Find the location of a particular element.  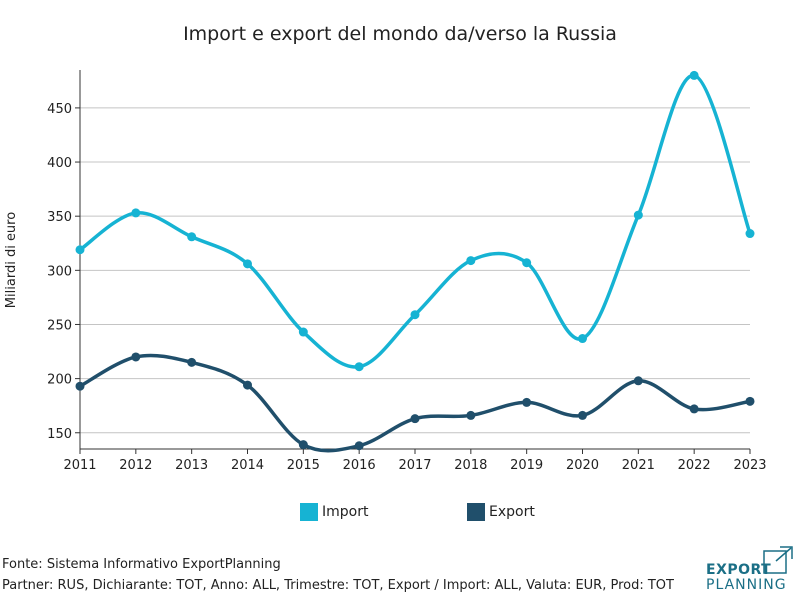

y-tick-label: 400 is located at coordinates (59, 163).